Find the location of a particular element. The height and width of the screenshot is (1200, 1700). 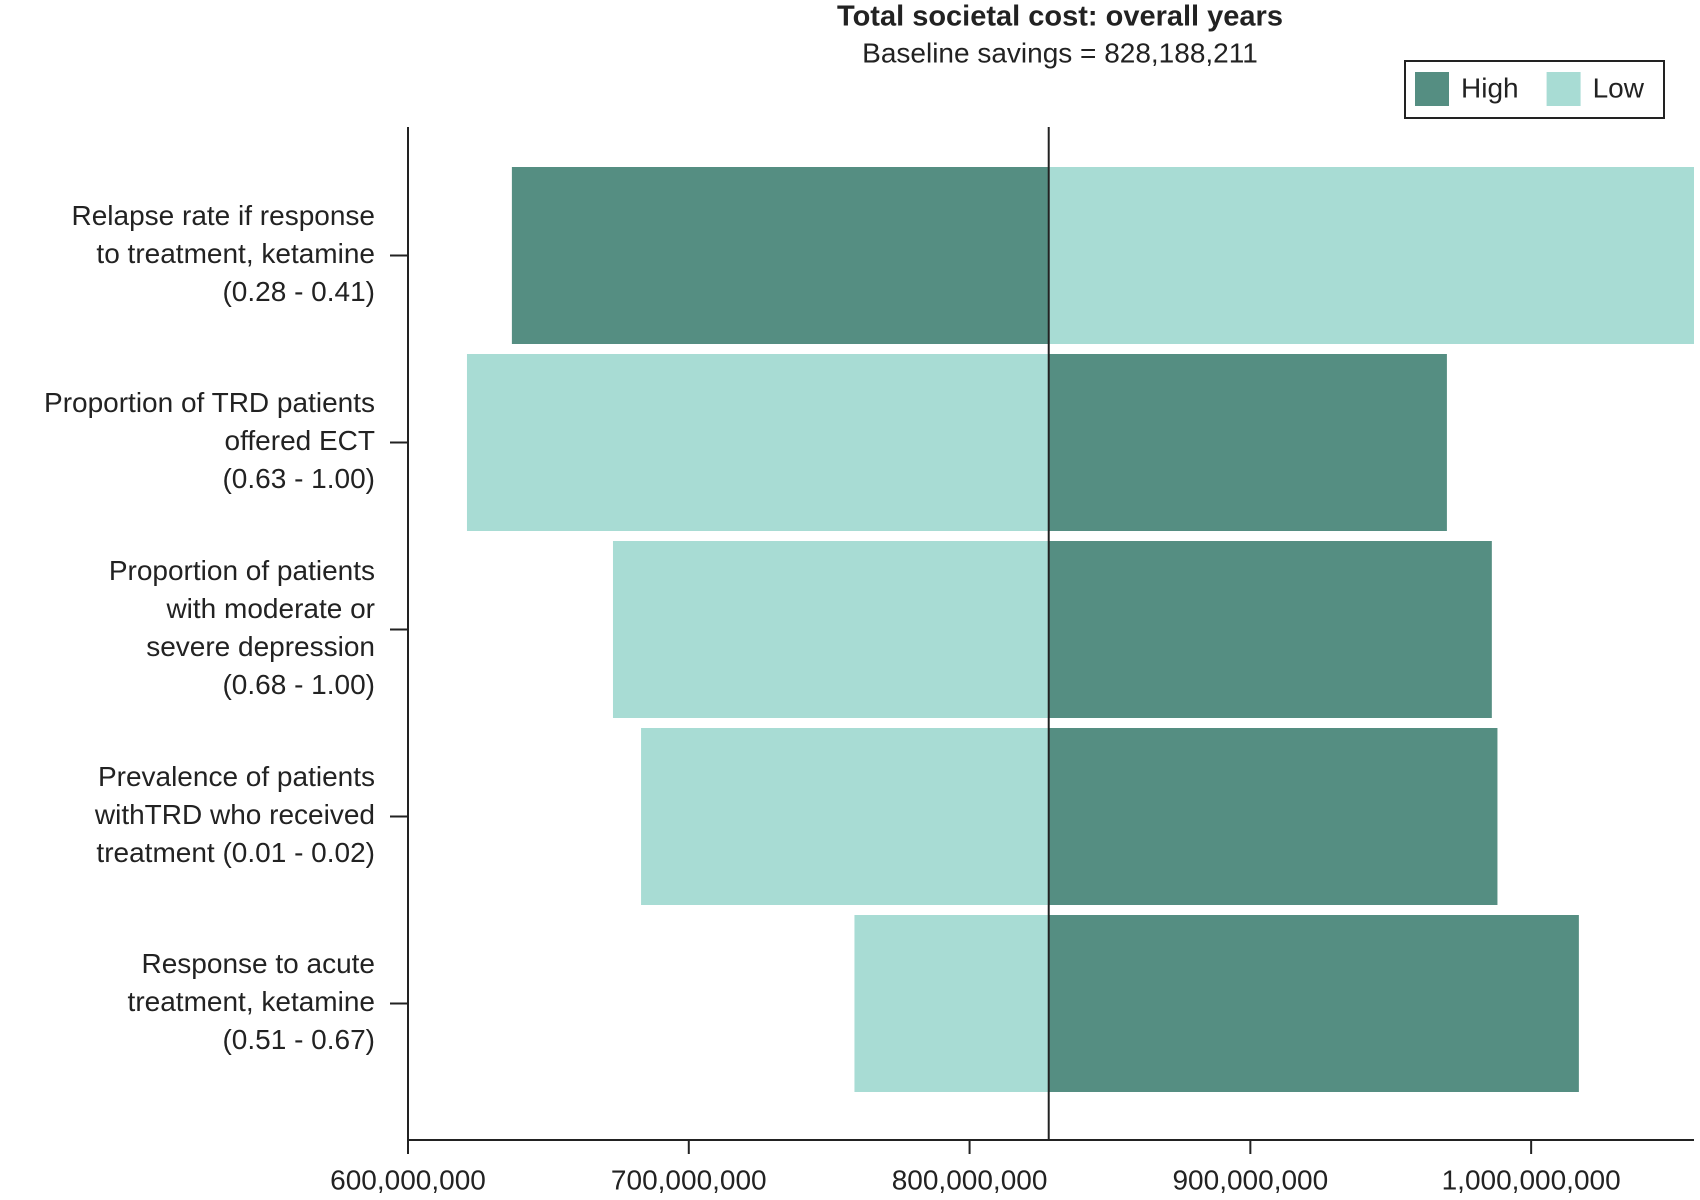

y-tick-label: with moderate or is located at coordinates (270, 608).